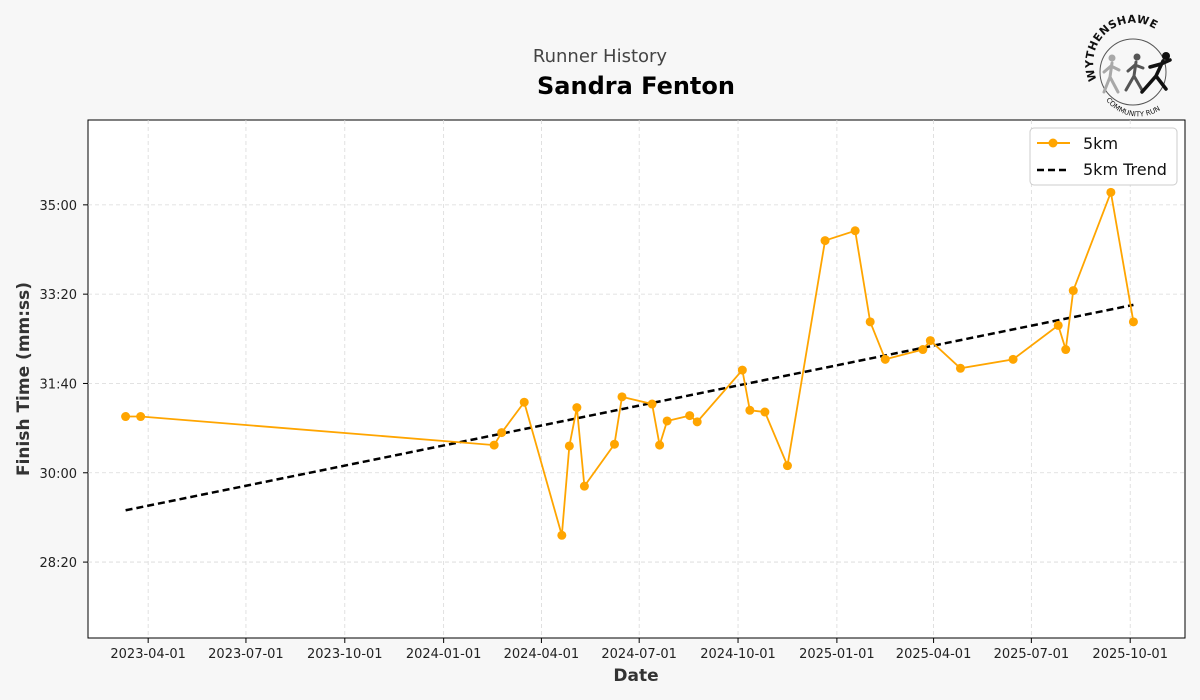 The width and height of the screenshot is (1200, 700). Describe the element at coordinates (1125, 169) in the screenshot. I see `legend-label-trend: 5km Trend` at that location.